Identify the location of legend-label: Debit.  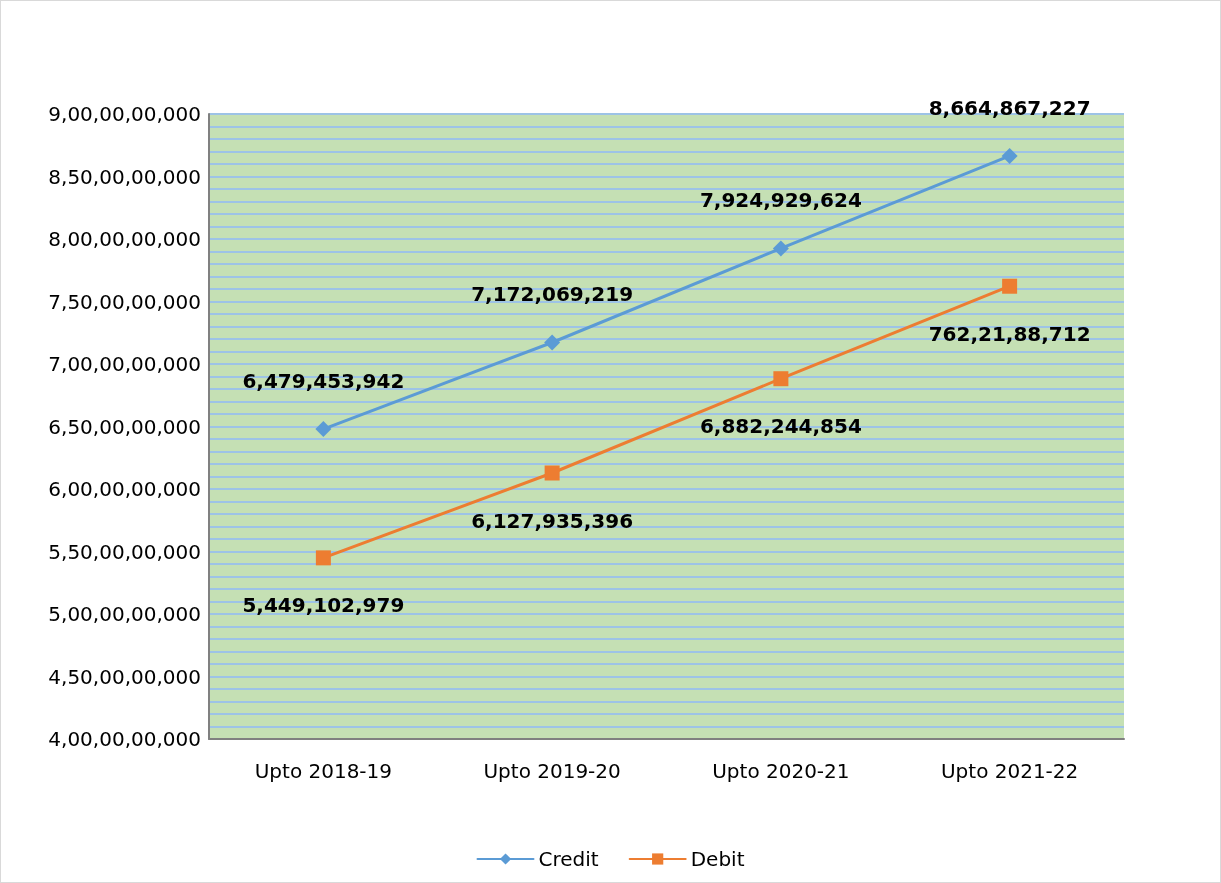
(717, 859).